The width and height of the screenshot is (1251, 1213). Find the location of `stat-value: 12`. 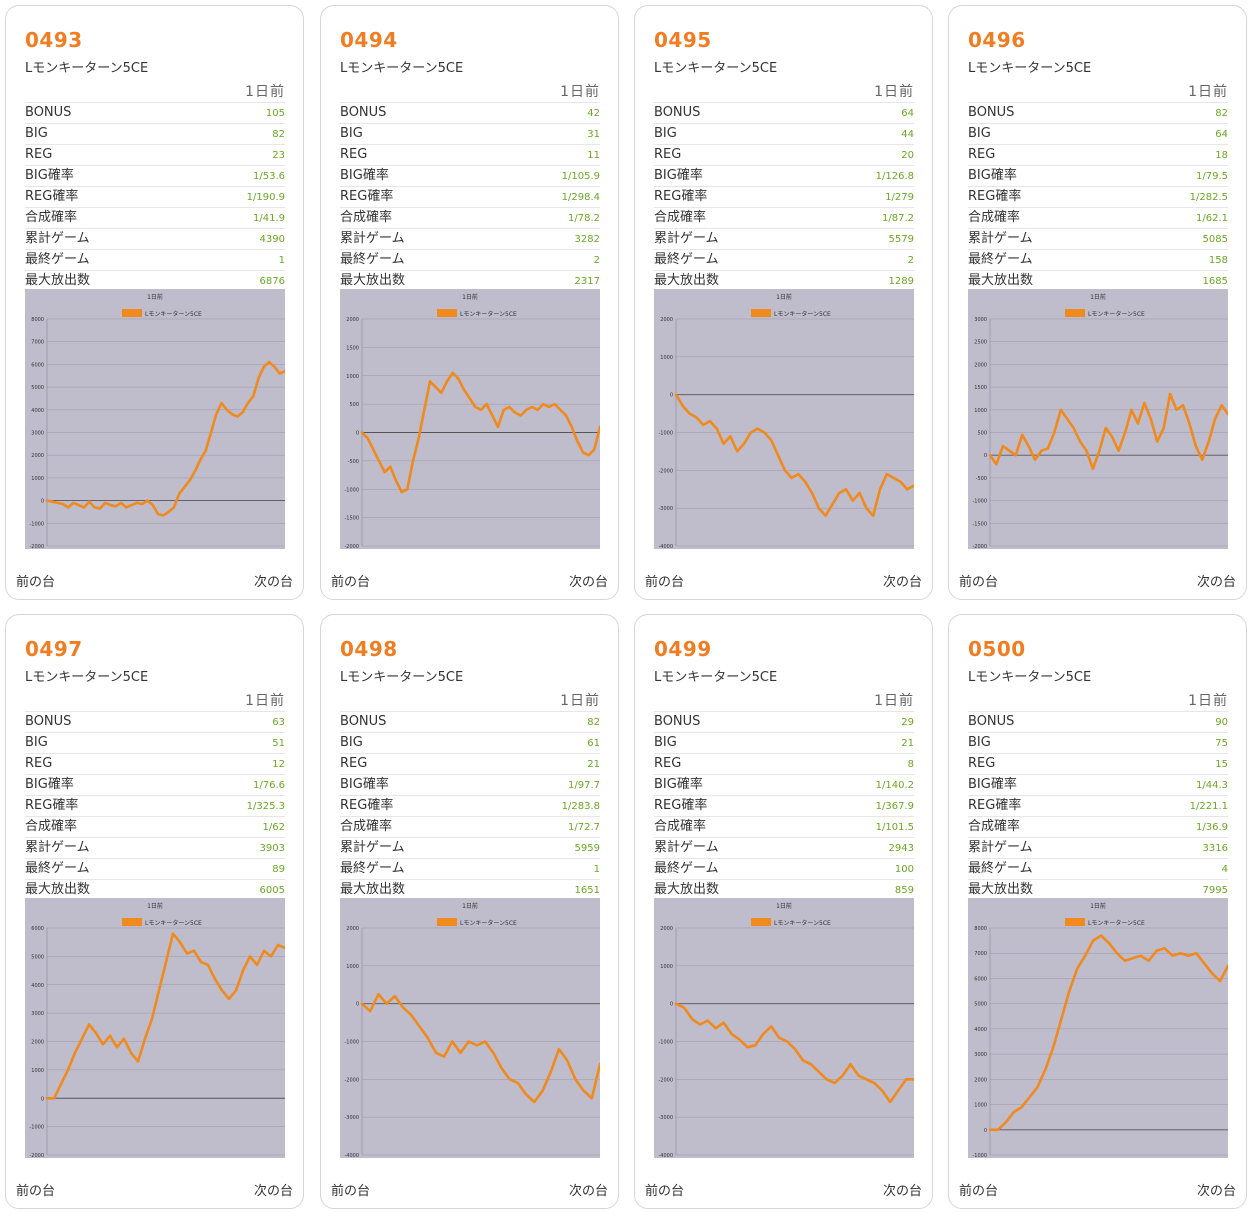

stat-value: 12 is located at coordinates (278, 764).